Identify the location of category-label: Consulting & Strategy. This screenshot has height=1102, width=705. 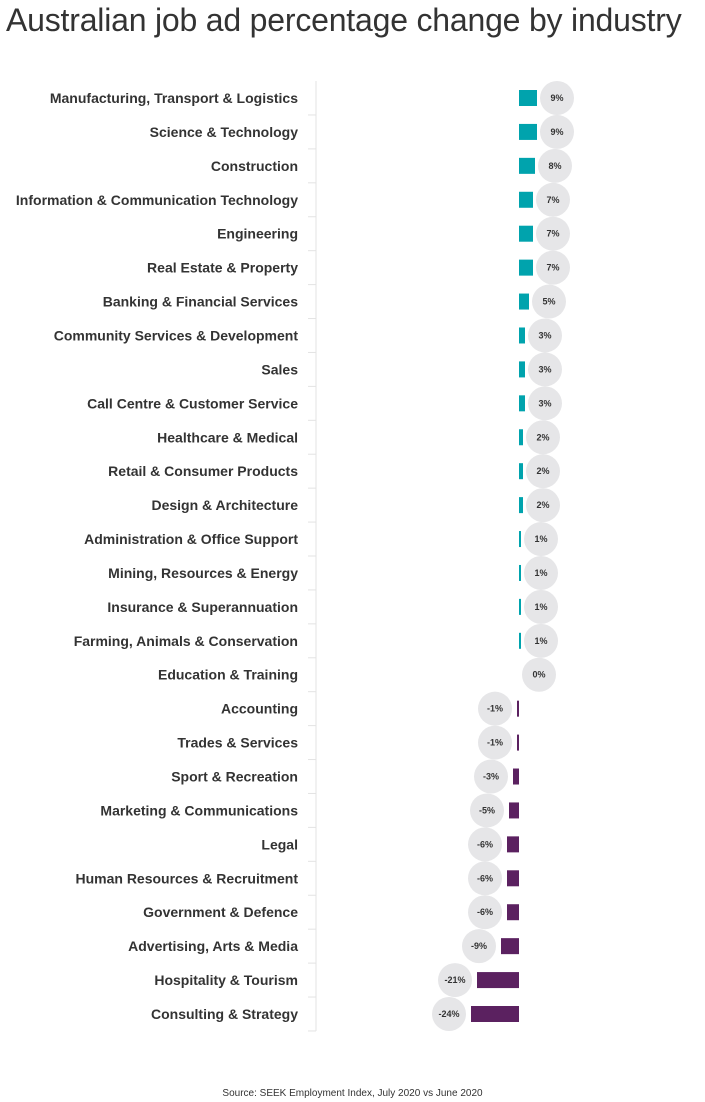
(224, 1014).